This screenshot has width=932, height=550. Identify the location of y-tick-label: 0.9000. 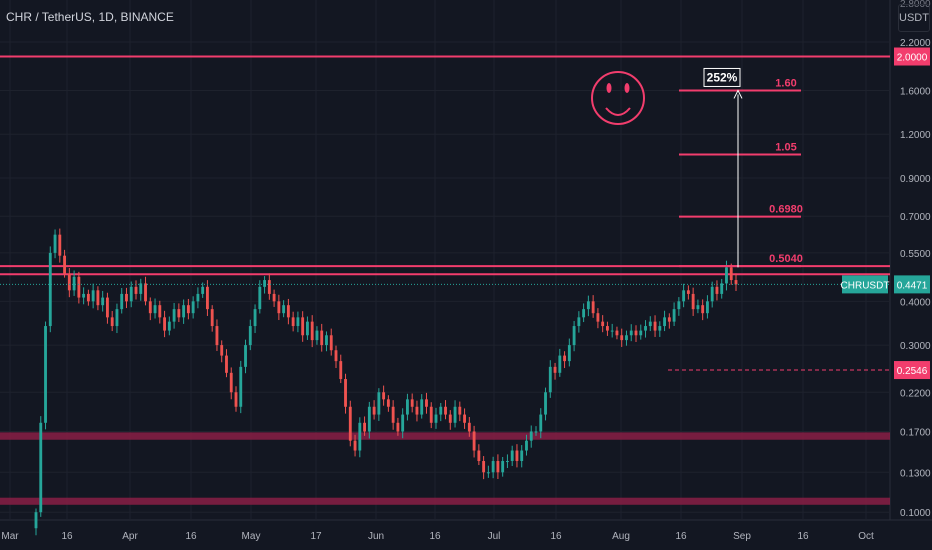
(915, 179).